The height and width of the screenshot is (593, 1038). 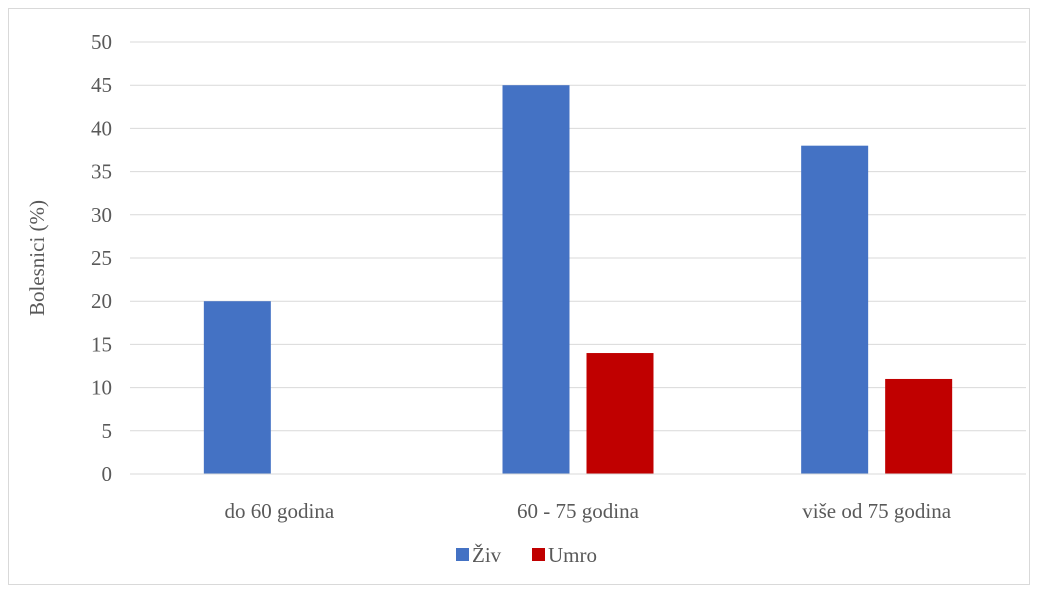 What do you see at coordinates (101, 172) in the screenshot?
I see `y-tick-label: 35` at bounding box center [101, 172].